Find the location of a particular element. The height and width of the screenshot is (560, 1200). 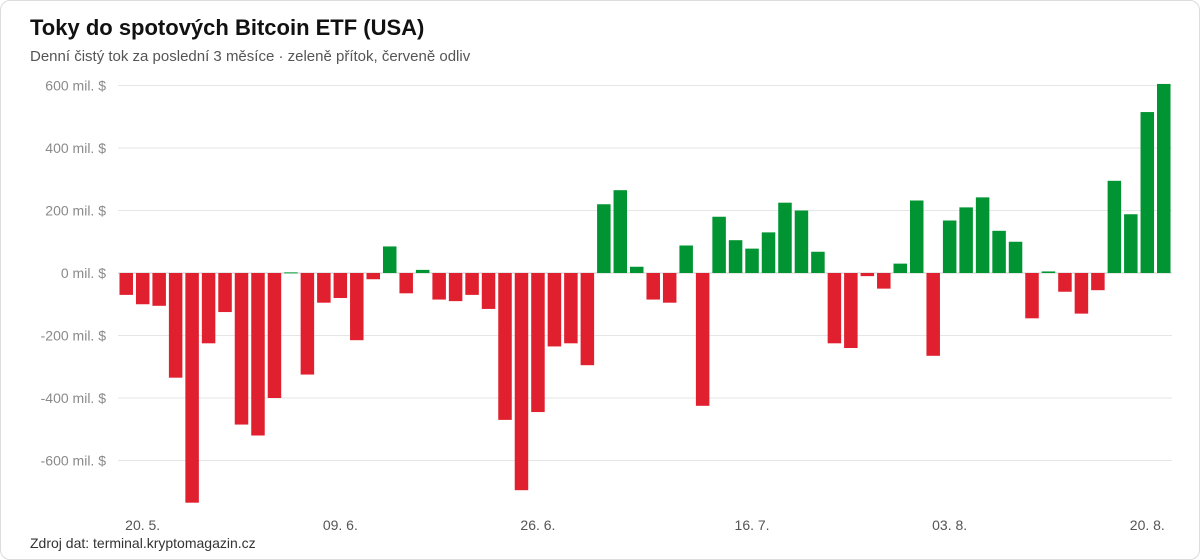

y-tick-label: -200 mil. $ is located at coordinates (74, 336).